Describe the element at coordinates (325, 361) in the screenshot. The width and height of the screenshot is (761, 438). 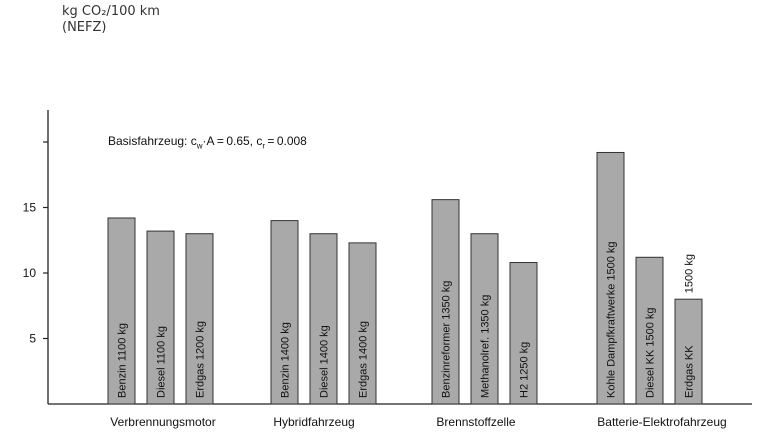
I see `bar-label-1-1: Diesel 1400 kg` at that location.